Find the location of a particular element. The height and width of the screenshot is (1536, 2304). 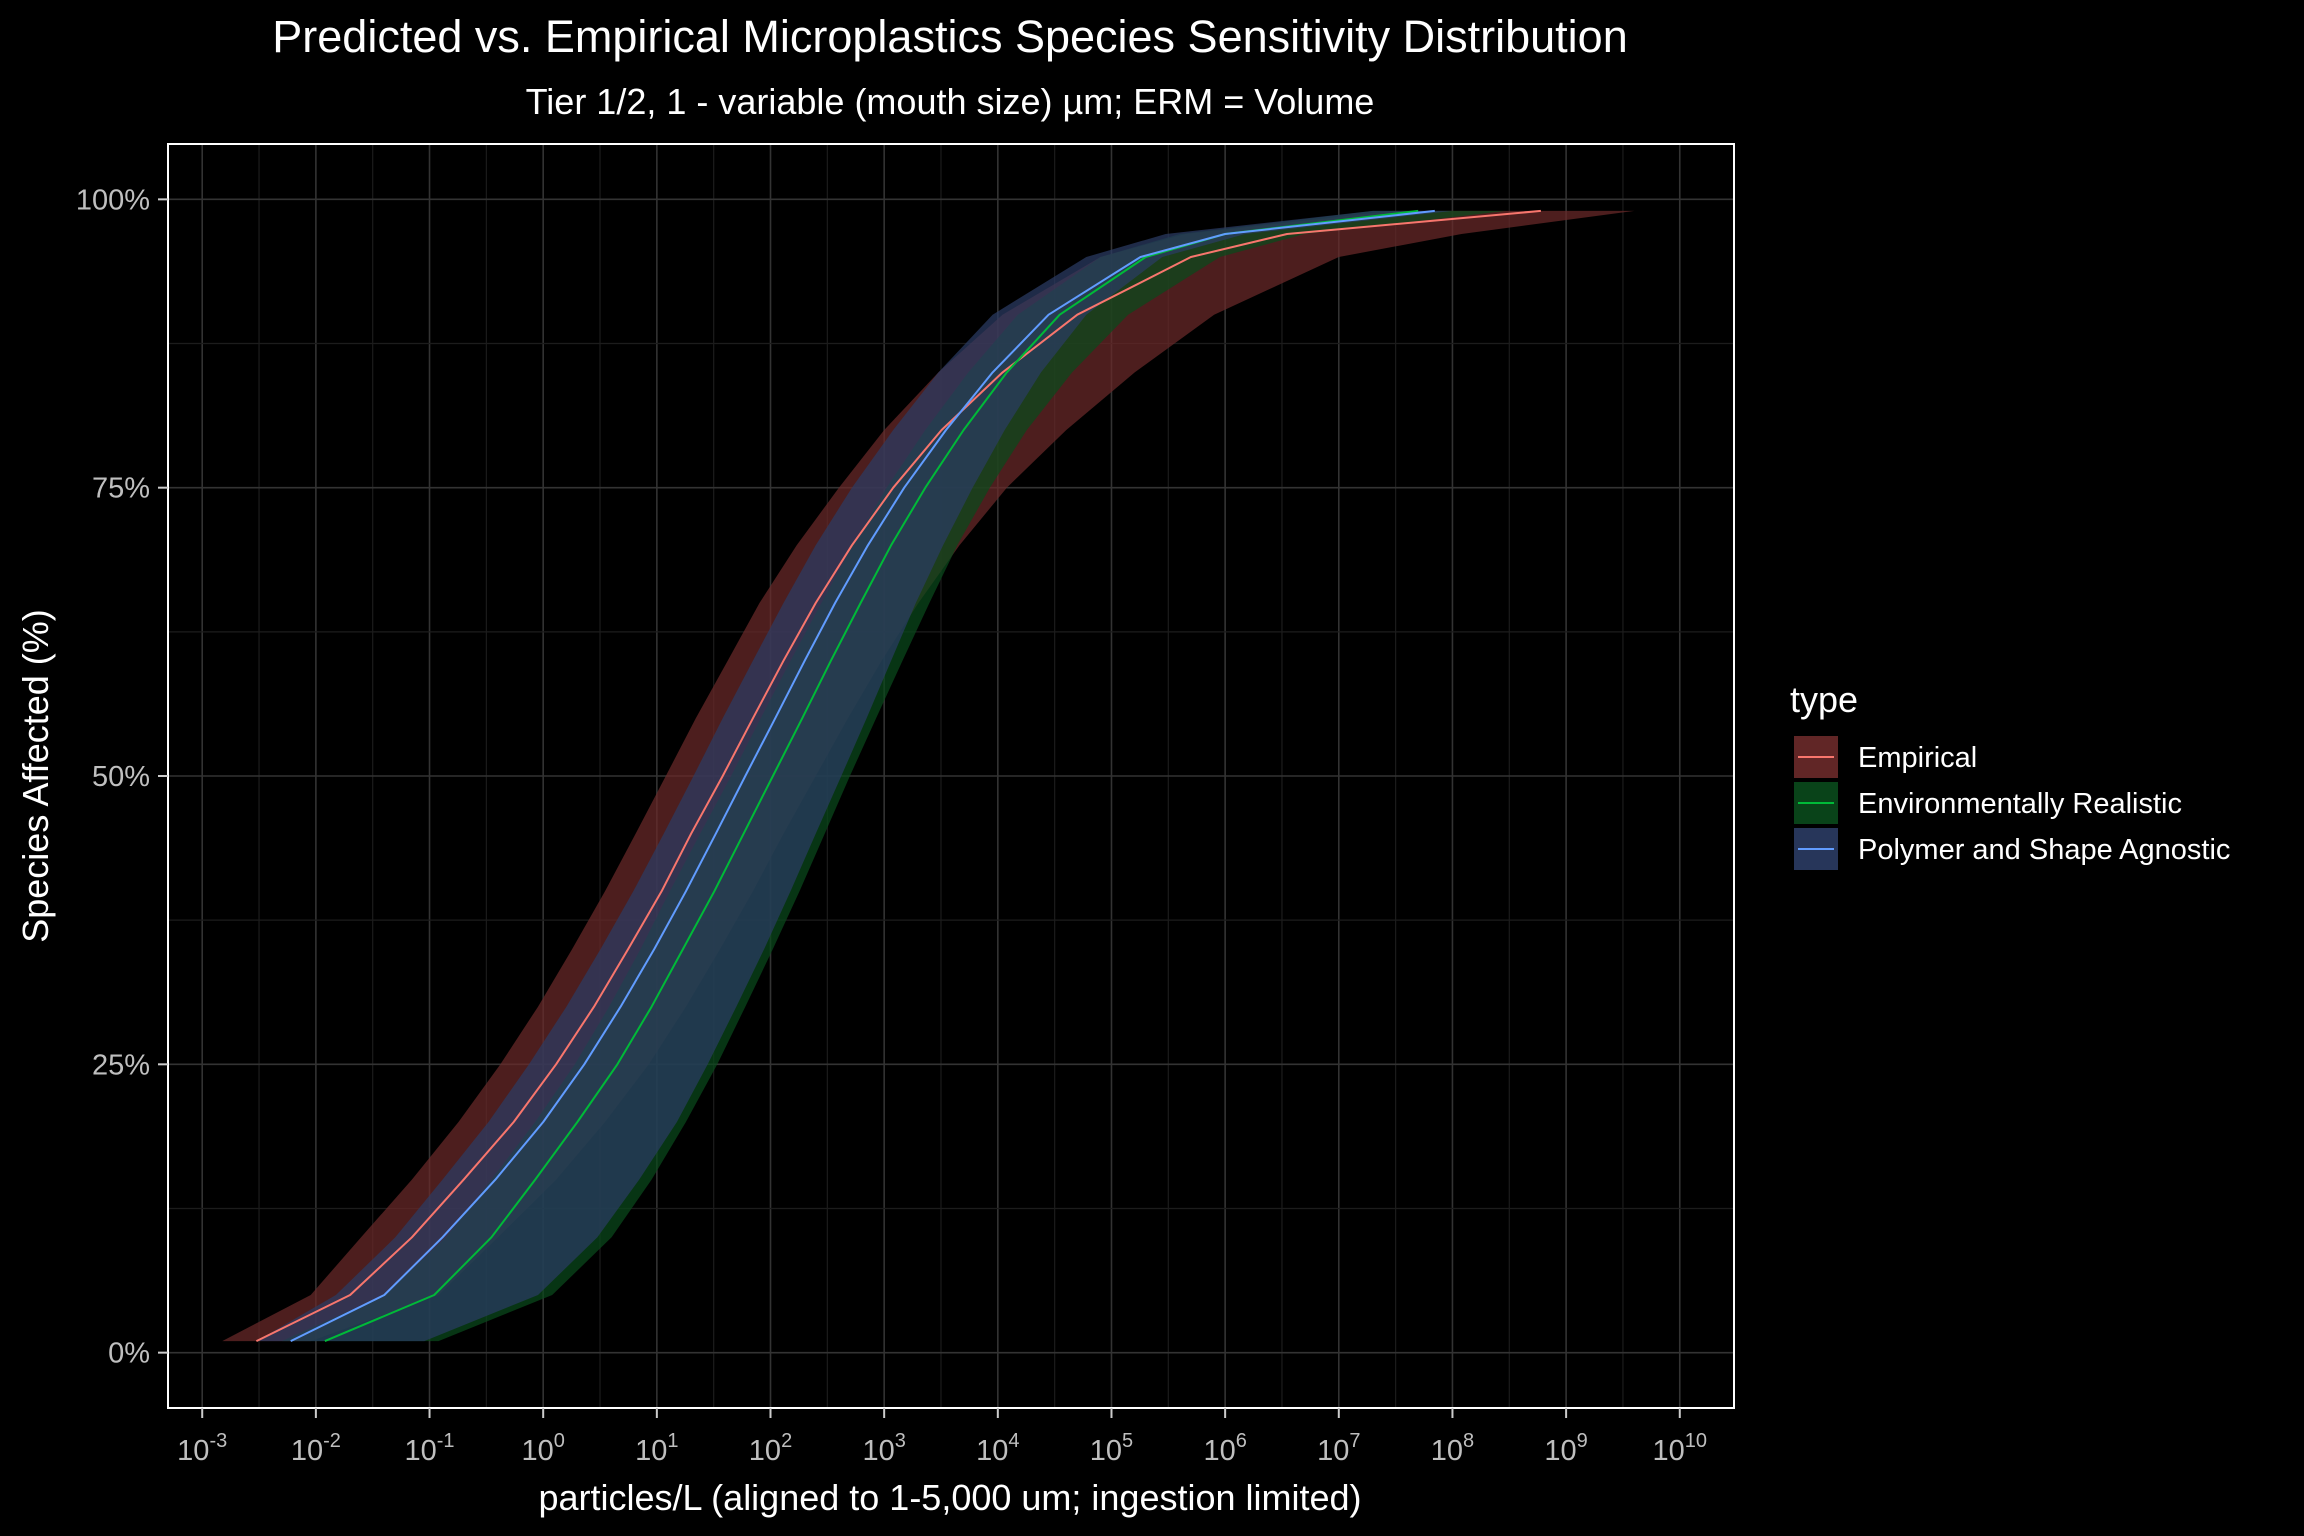

legend-label: Empirical is located at coordinates (1917, 758).